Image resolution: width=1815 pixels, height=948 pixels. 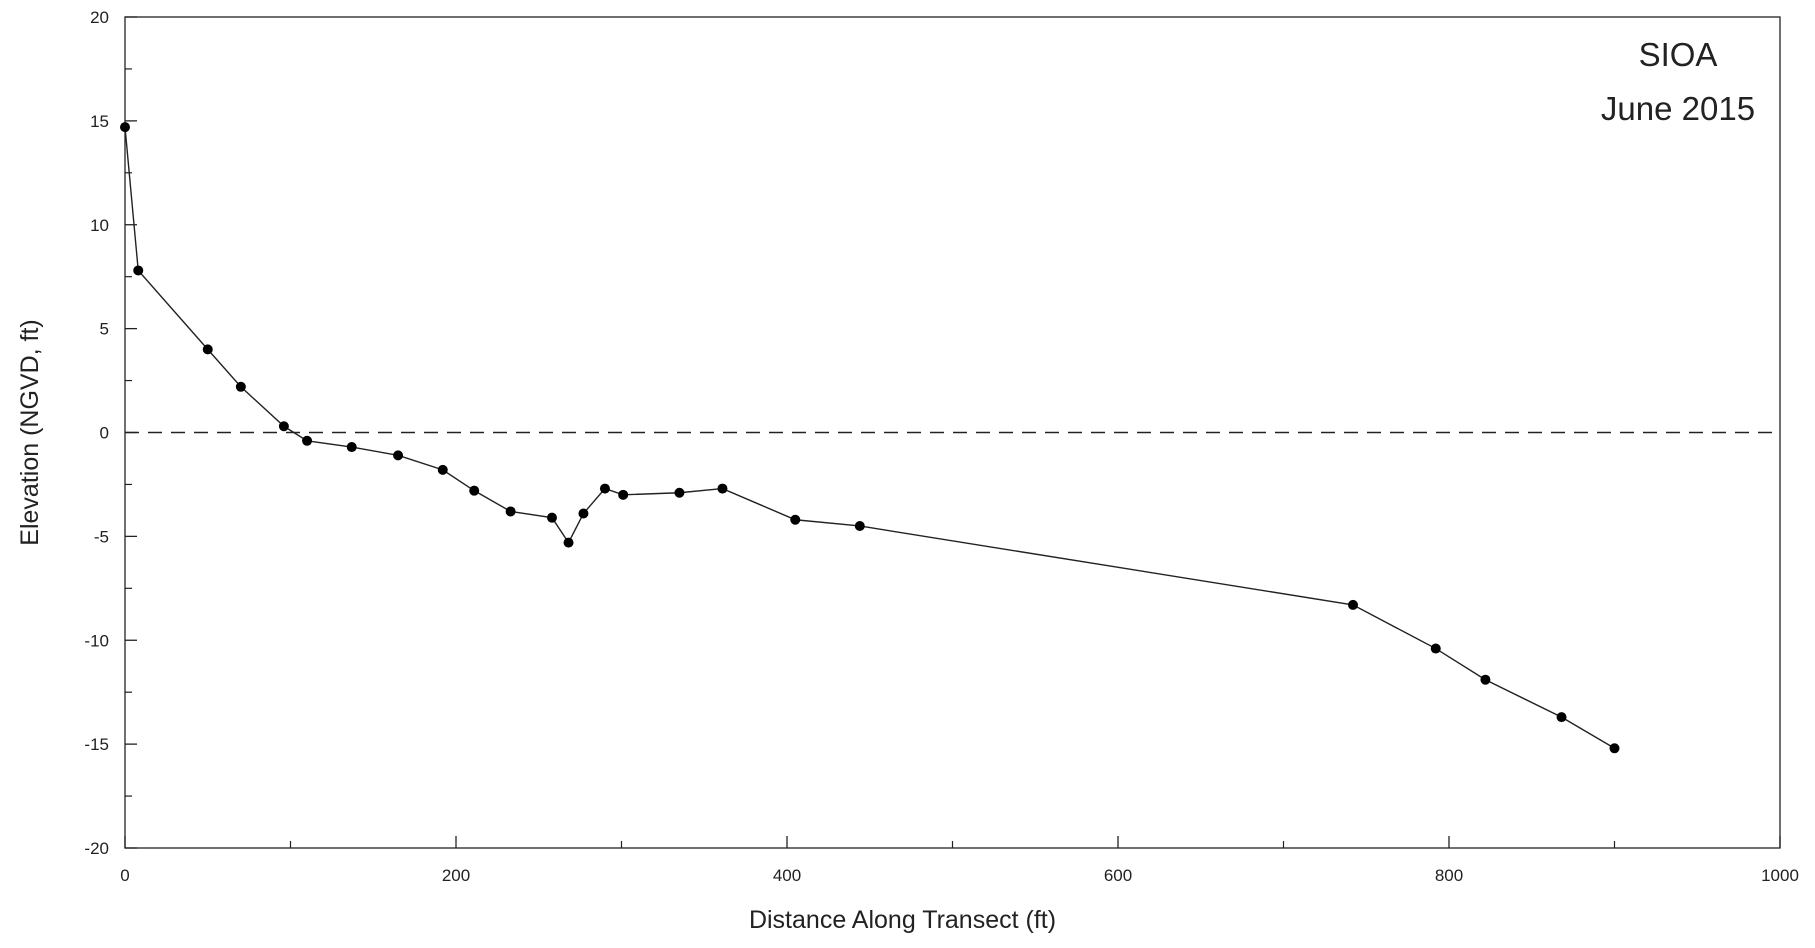 What do you see at coordinates (124, 875) in the screenshot?
I see `x-tick-label: 0` at bounding box center [124, 875].